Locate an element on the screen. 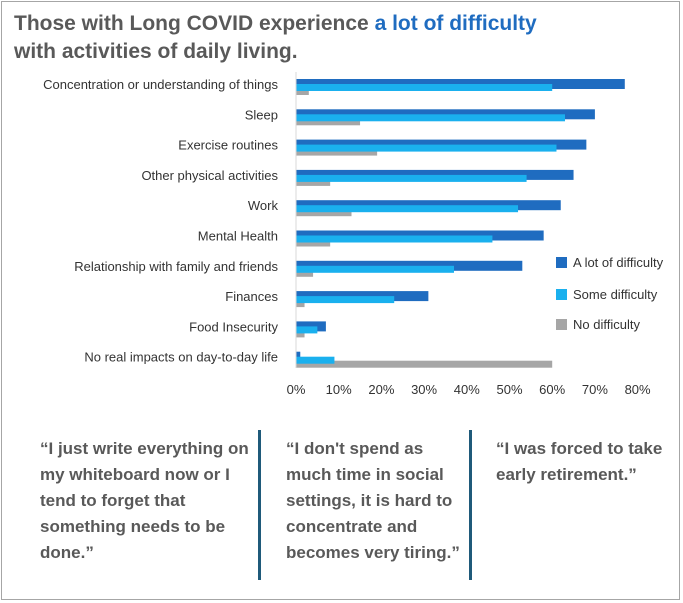 This screenshot has height=603, width=683. quote-1-line: done.” is located at coordinates (67, 552).